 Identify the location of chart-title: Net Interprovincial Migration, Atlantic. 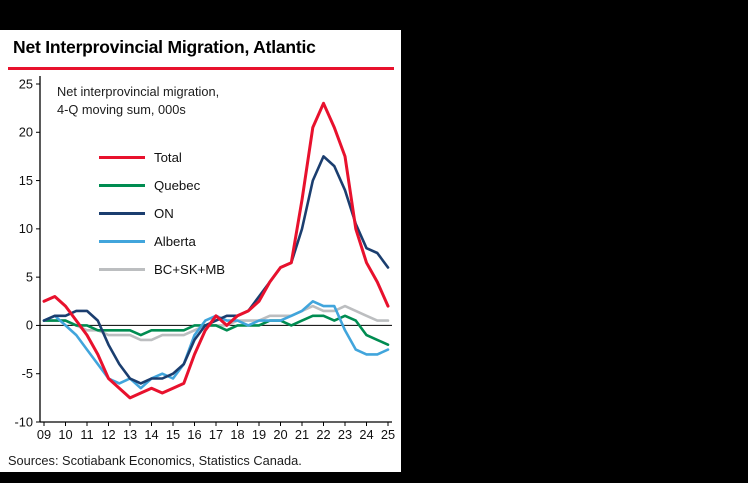
(164, 47).